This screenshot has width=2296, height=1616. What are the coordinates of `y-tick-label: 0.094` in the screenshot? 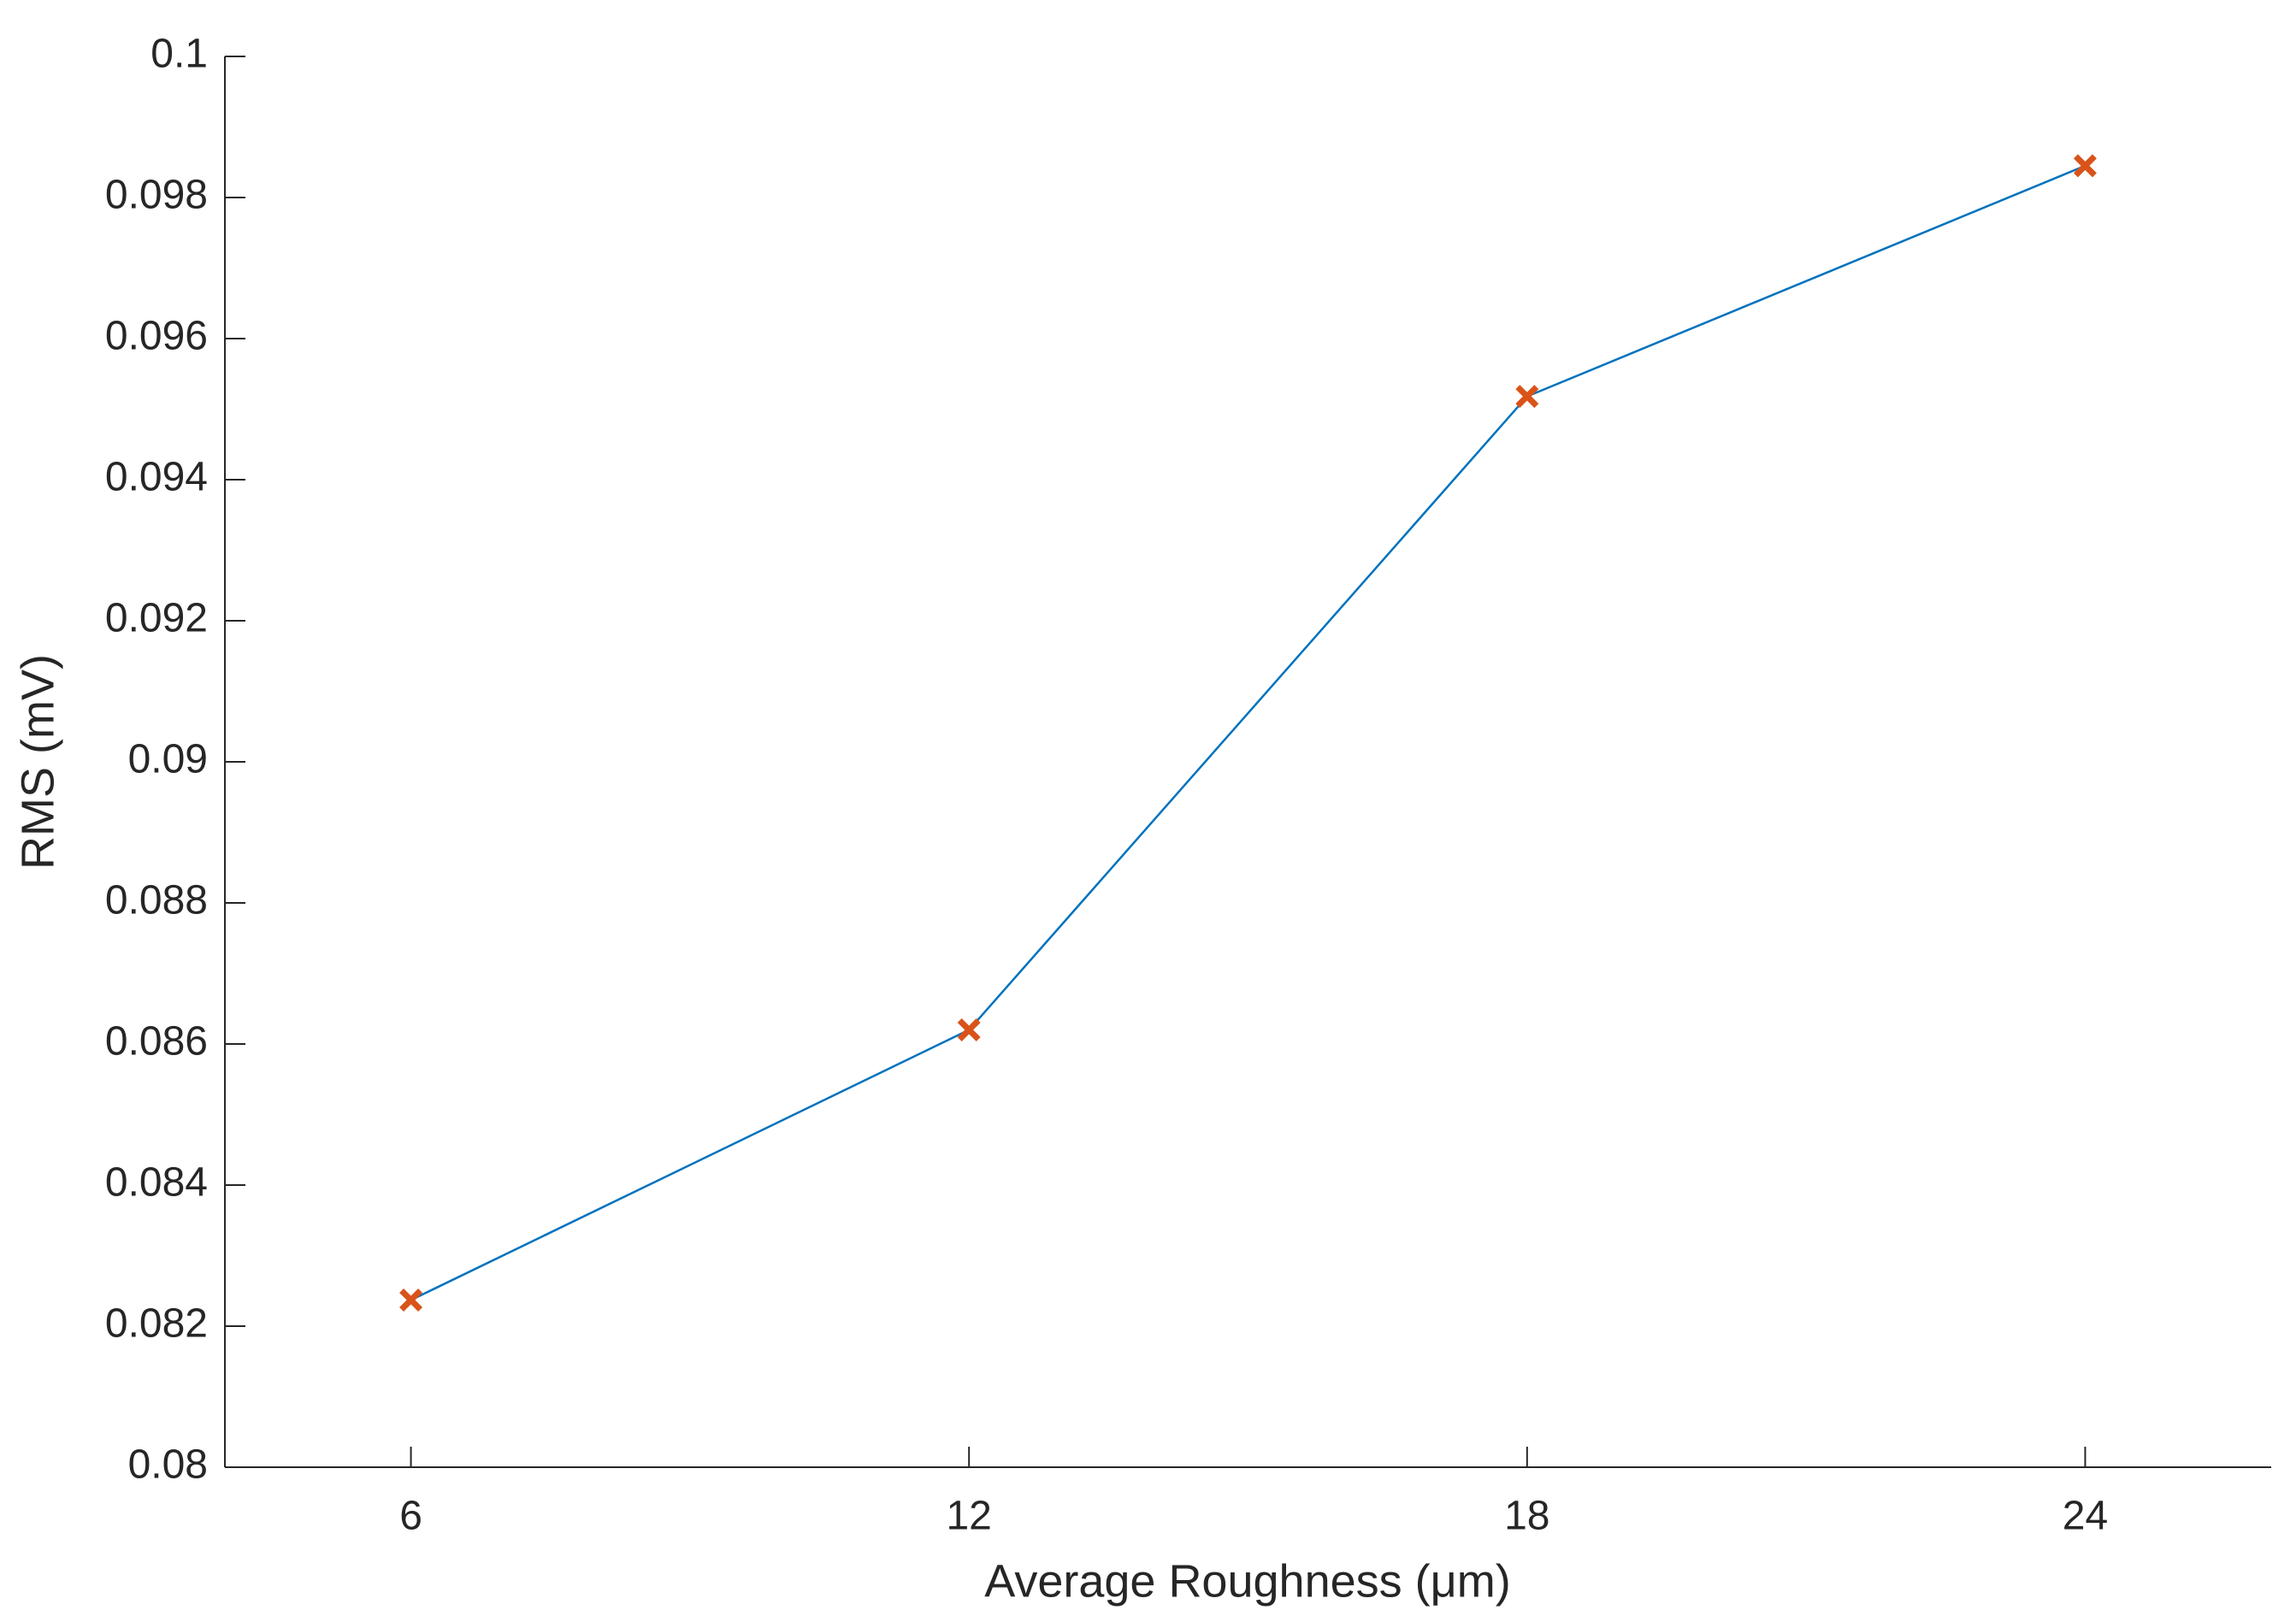 It's located at (156, 477).